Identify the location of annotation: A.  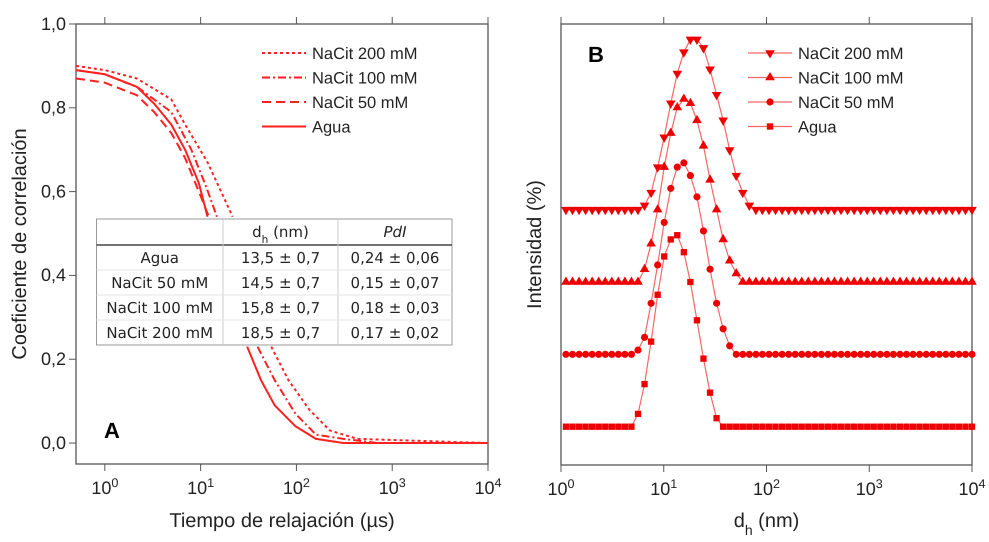
(112, 430).